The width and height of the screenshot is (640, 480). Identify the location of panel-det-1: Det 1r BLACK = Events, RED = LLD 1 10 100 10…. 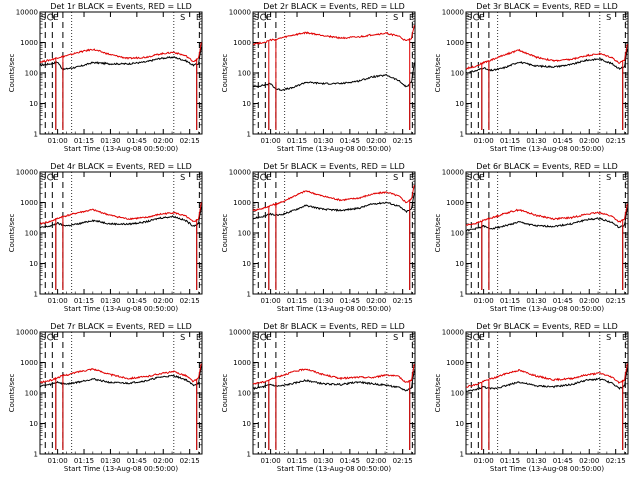
(105, 77).